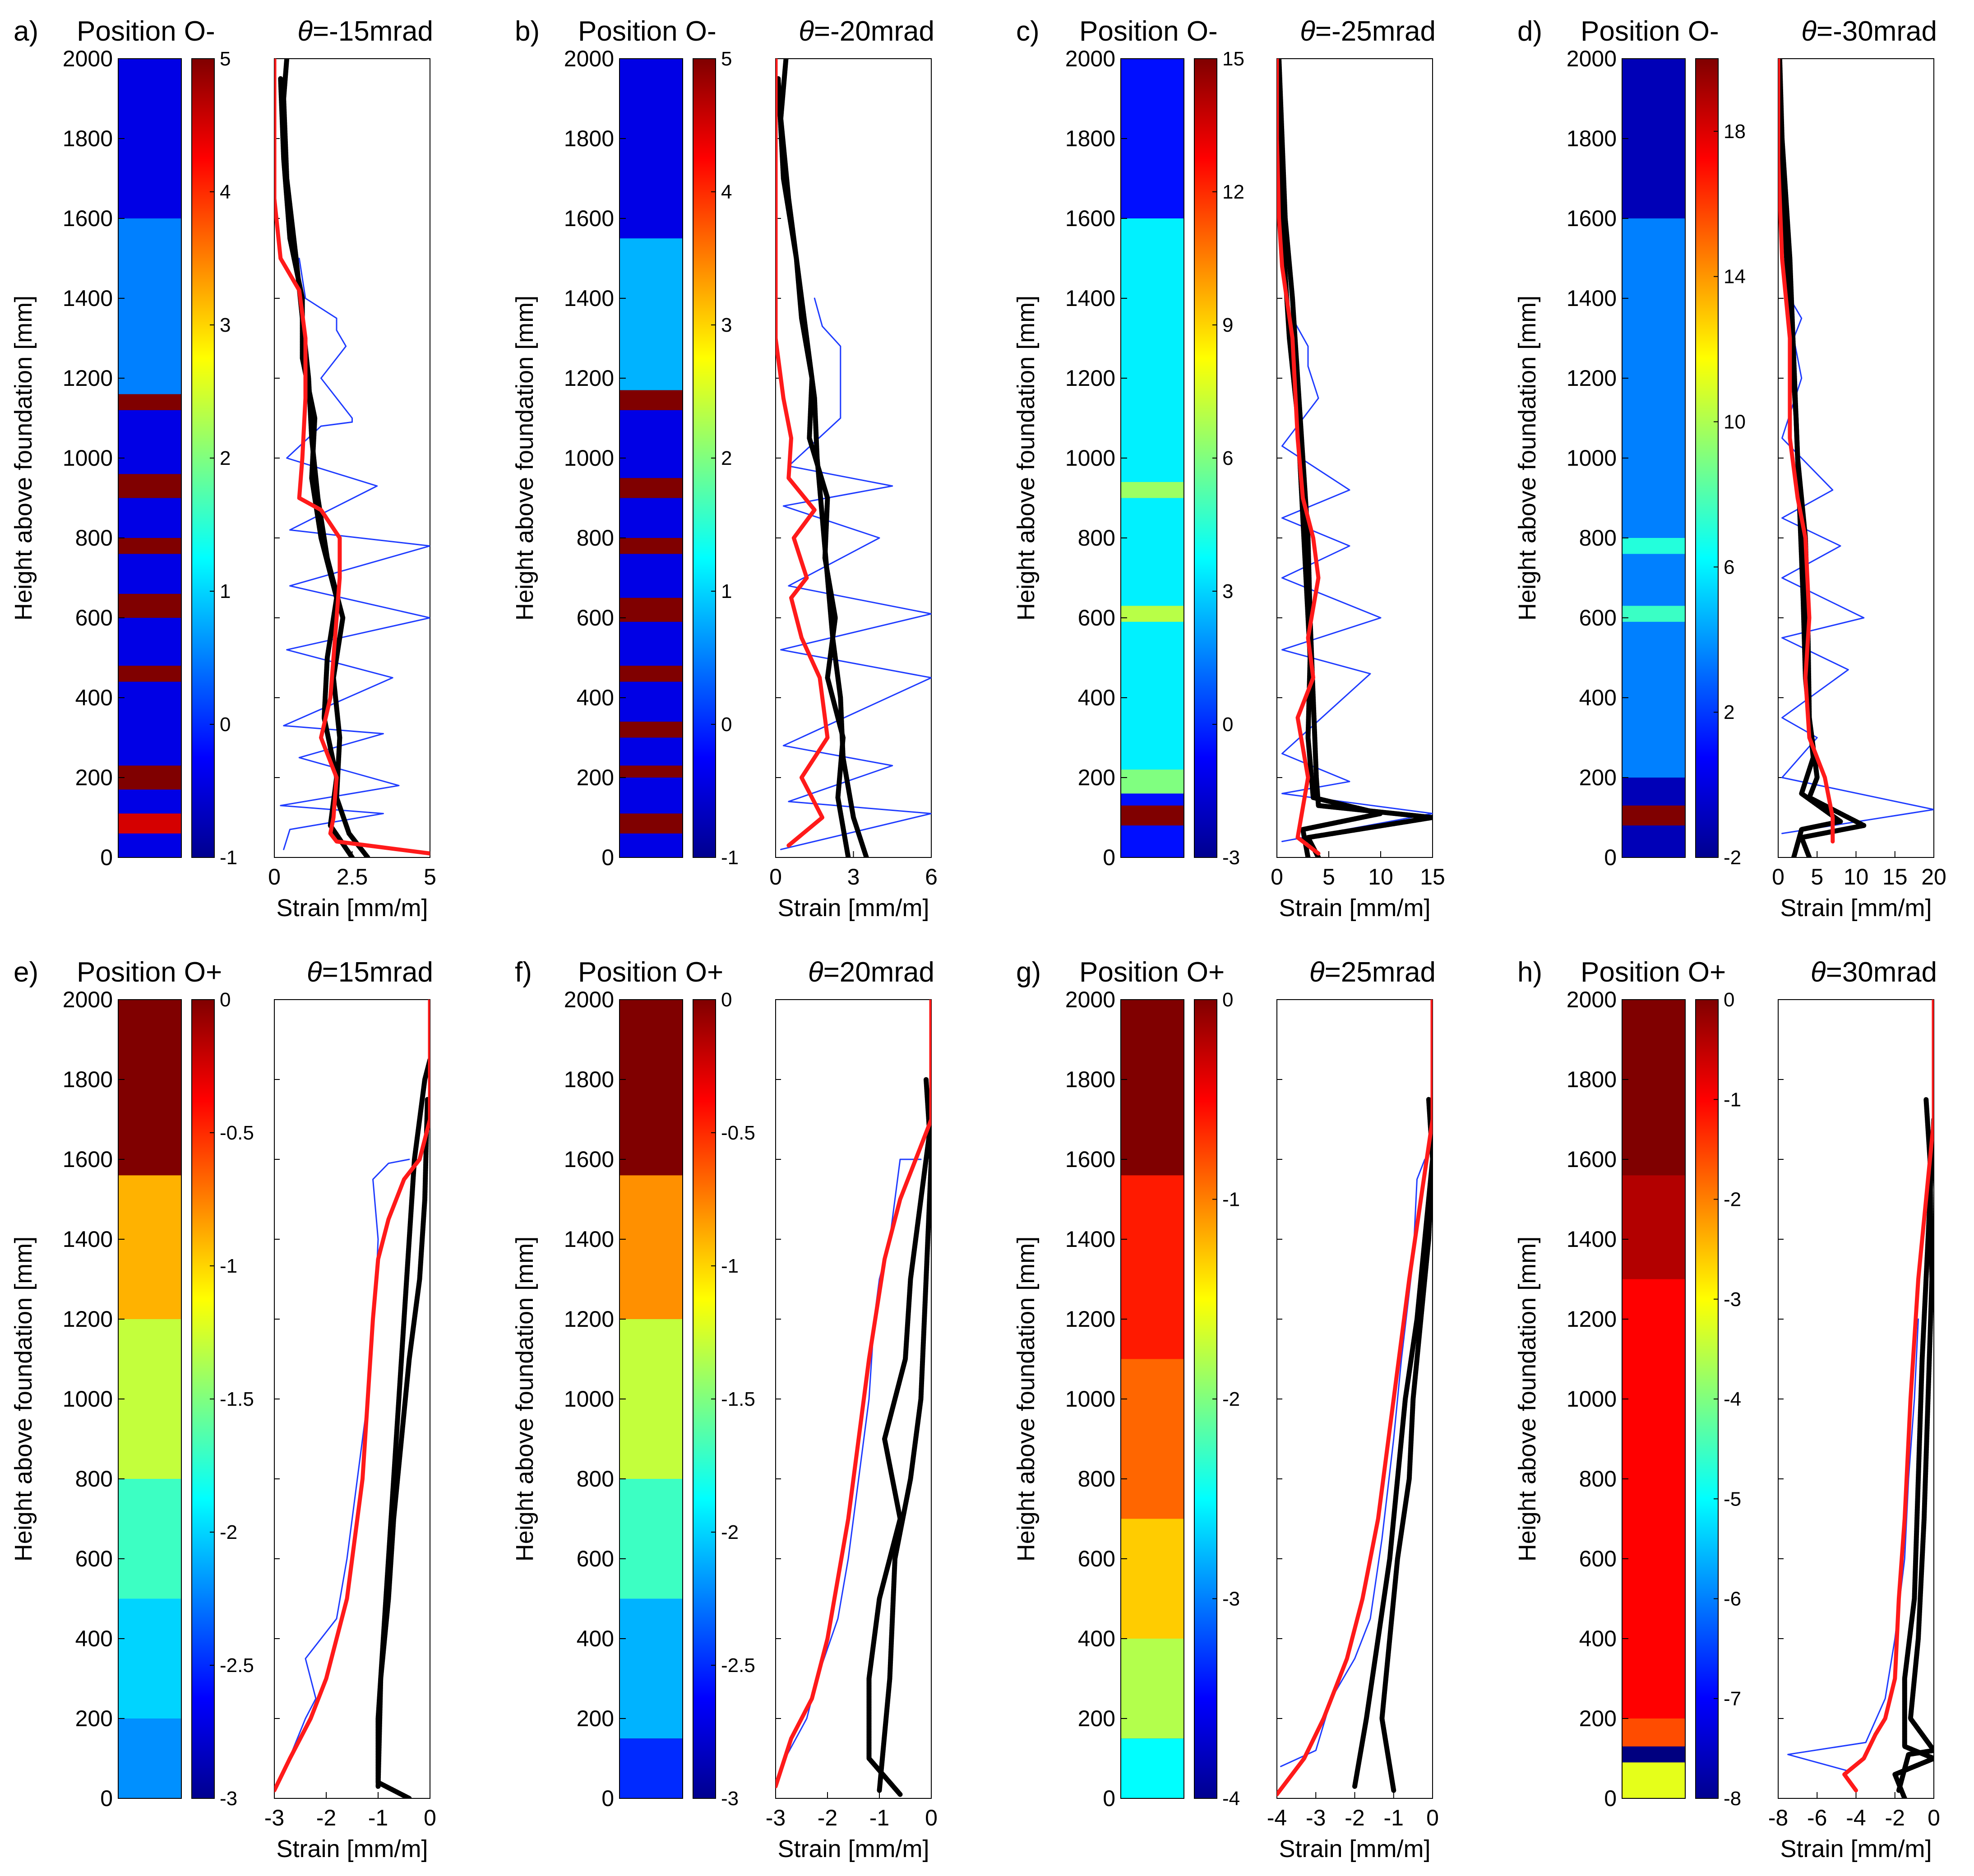 This screenshot has width=1974, height=1876. I want to click on plot-frame, so click(1856, 458).